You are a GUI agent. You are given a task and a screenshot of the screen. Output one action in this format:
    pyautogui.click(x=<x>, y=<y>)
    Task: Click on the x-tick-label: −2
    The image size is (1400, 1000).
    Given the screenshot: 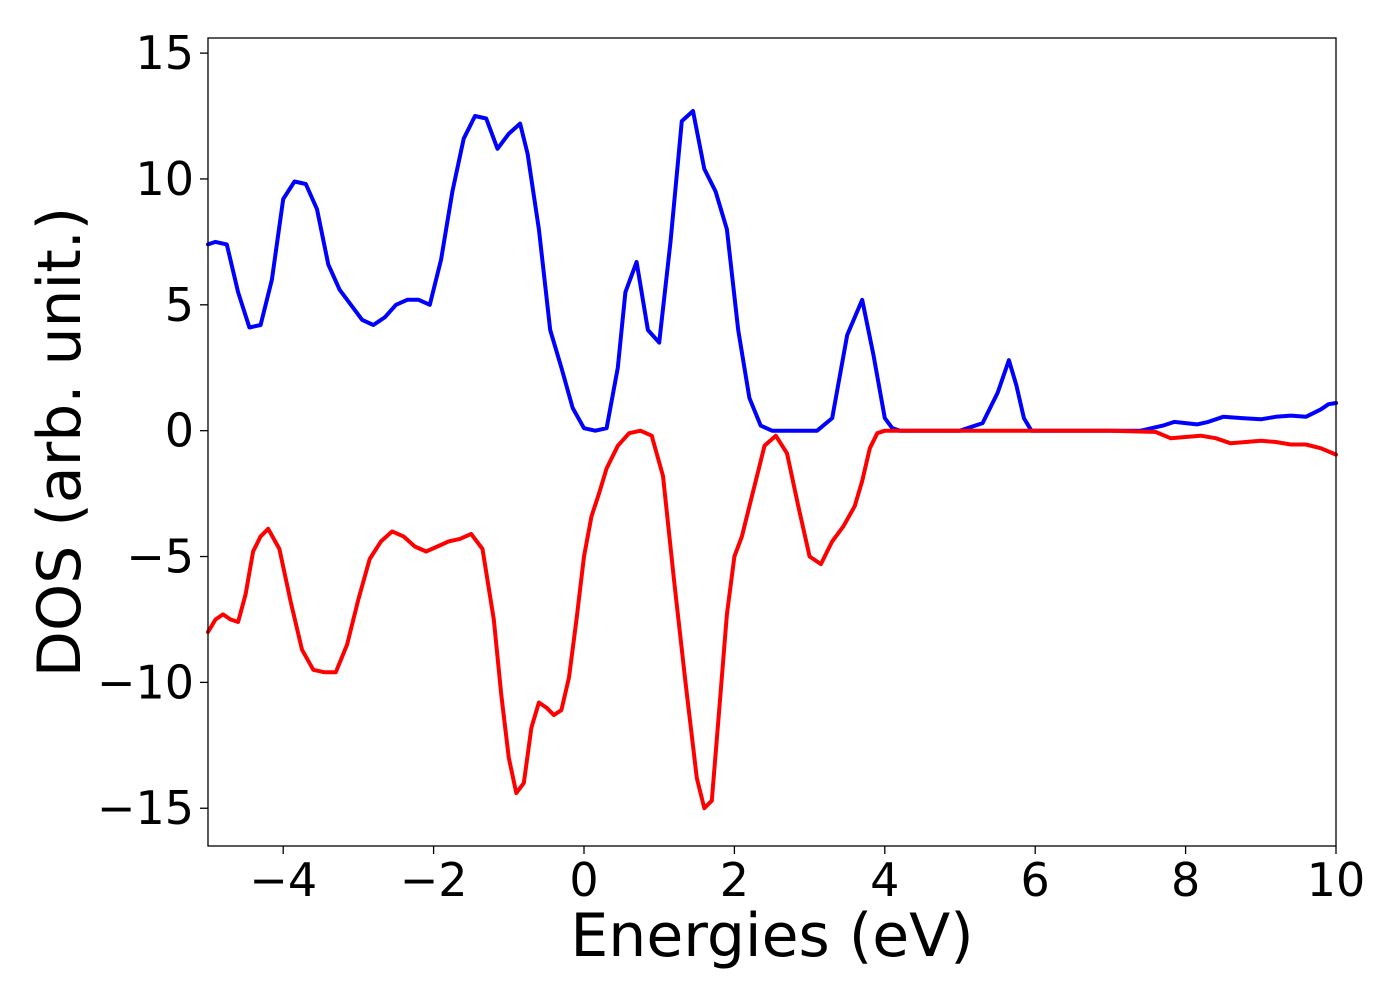 What is the action you would take?
    pyautogui.click(x=434, y=880)
    